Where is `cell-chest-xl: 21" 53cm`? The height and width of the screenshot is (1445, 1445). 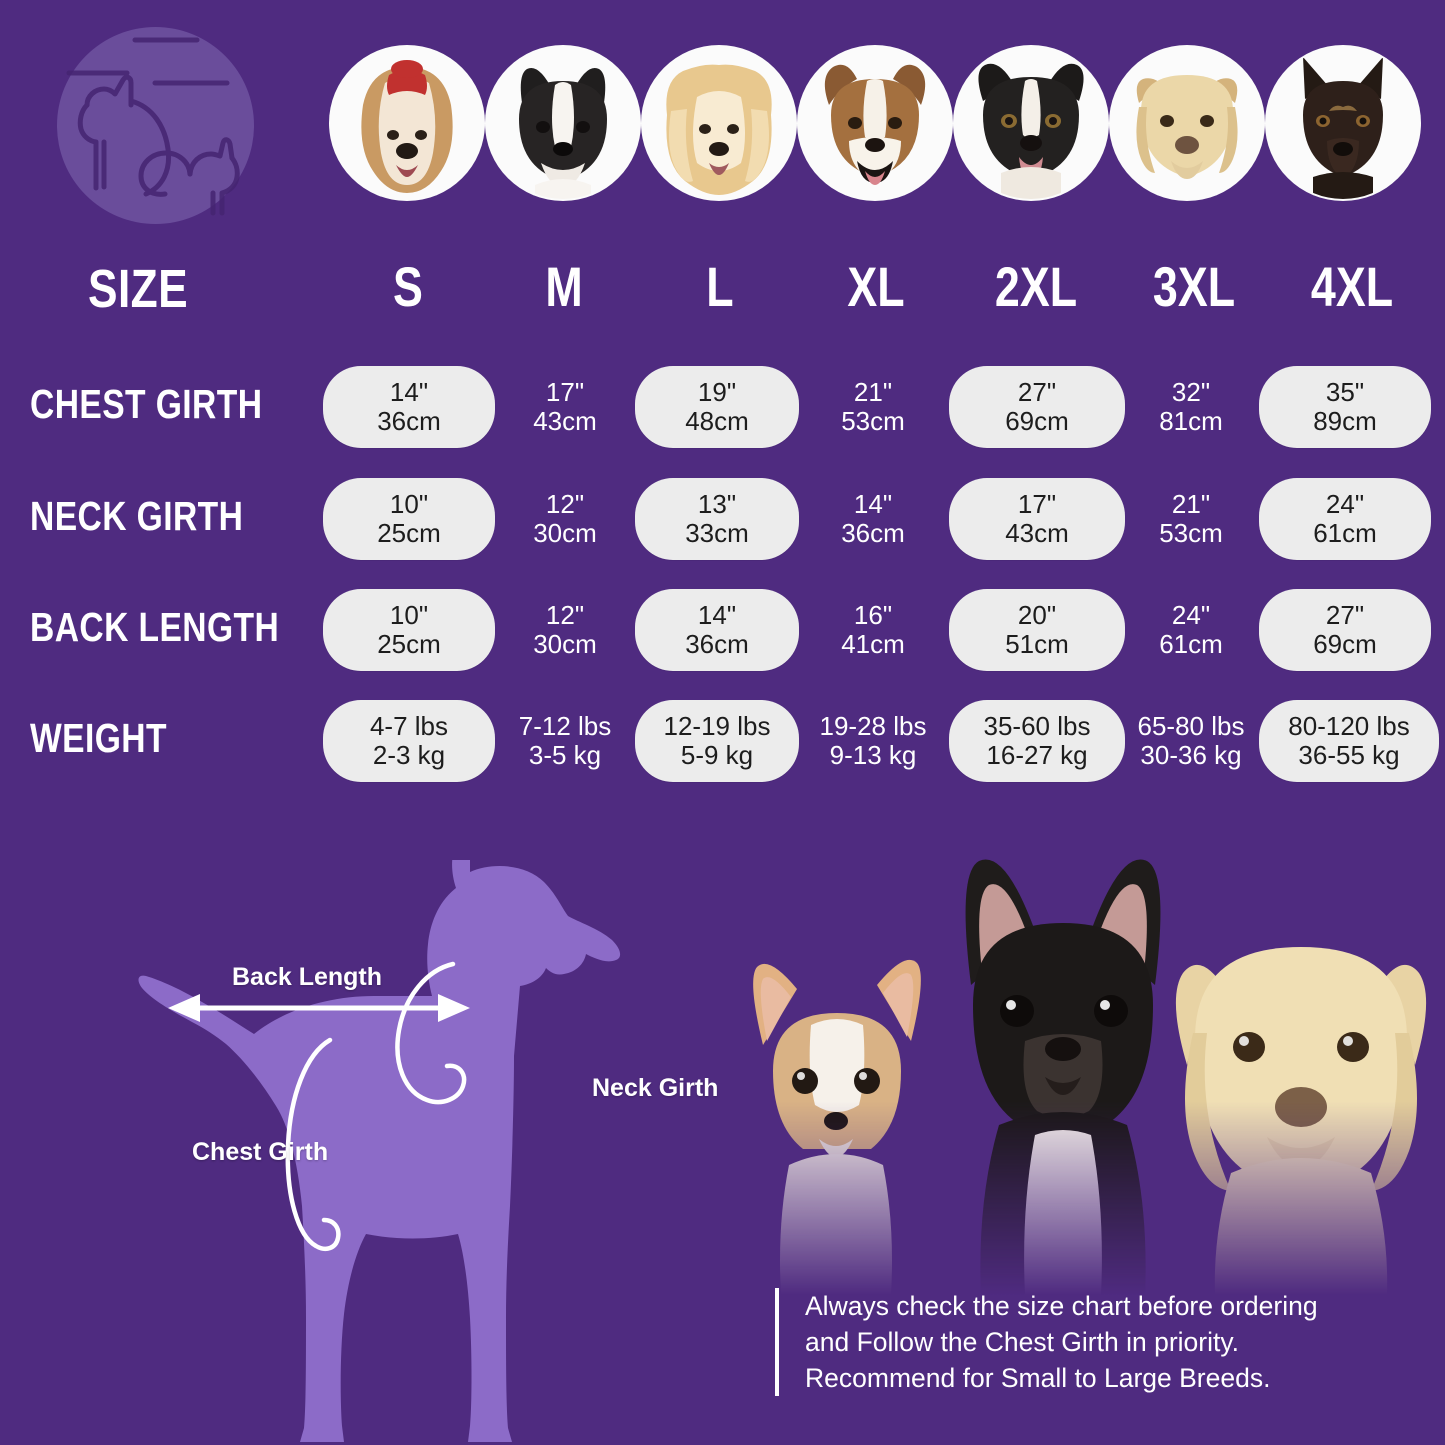 cell-chest-xl: 21" 53cm is located at coordinates (873, 407).